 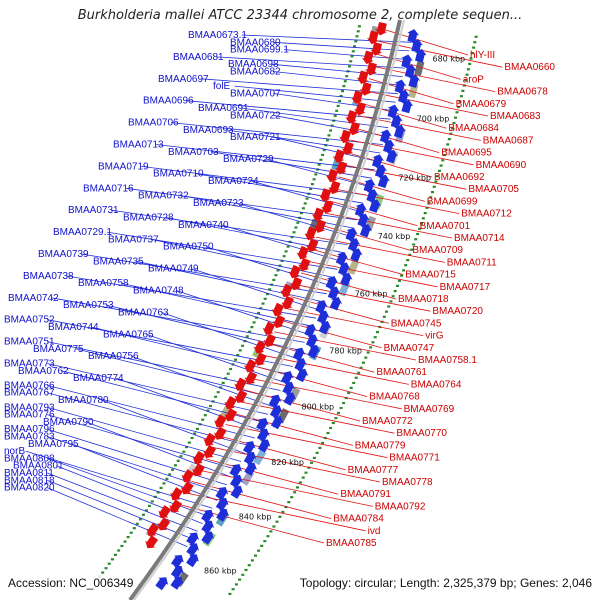 I want to click on gene-label-left: BMAA0756, so click(x=113, y=356).